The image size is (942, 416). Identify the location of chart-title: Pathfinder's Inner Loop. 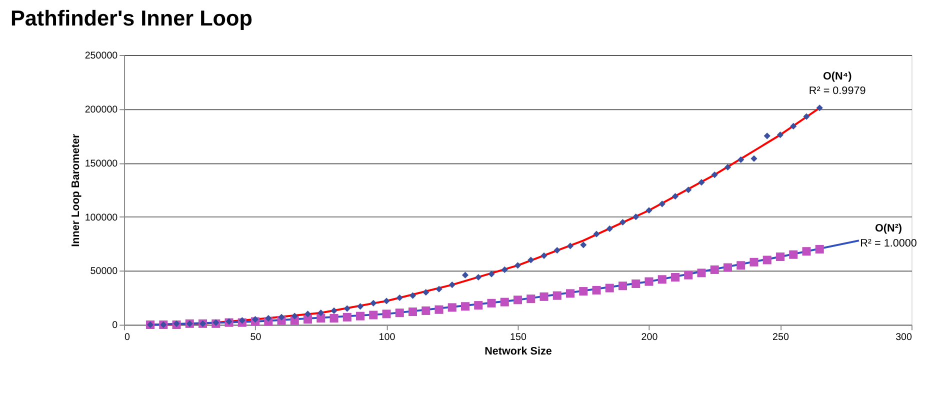
(131, 17).